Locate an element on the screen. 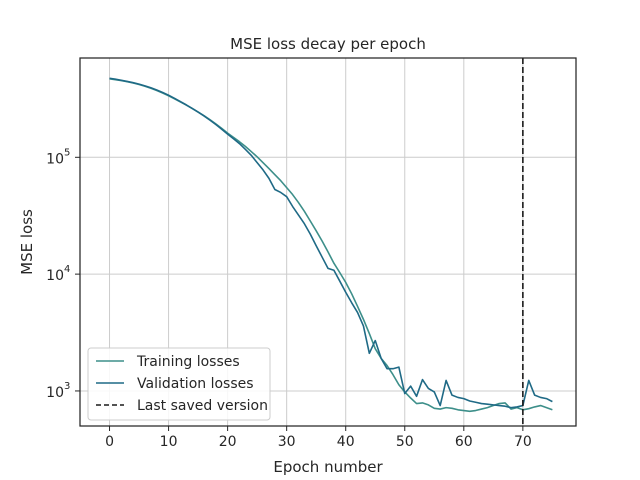 The height and width of the screenshot is (480, 640). x-tick-label: 20 is located at coordinates (228, 442).